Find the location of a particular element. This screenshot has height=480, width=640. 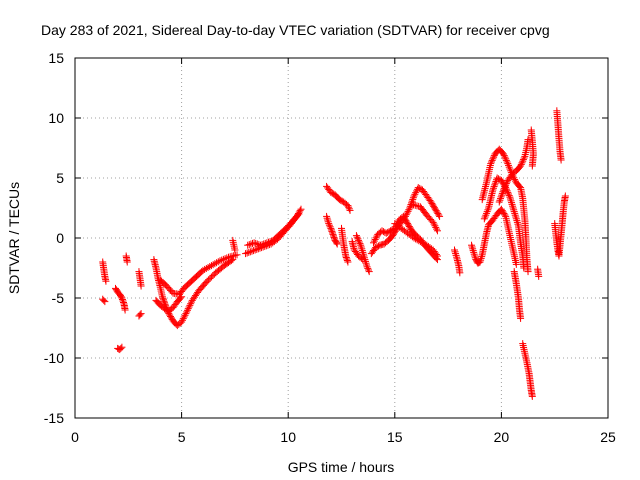

x-tick-label: 5 is located at coordinates (182, 437).